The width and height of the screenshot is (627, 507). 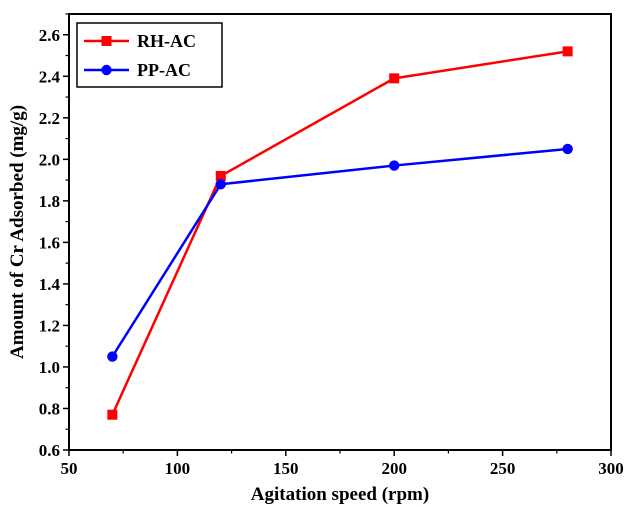 I want to click on legend: RH-AC PP-AC, so click(x=149, y=55).